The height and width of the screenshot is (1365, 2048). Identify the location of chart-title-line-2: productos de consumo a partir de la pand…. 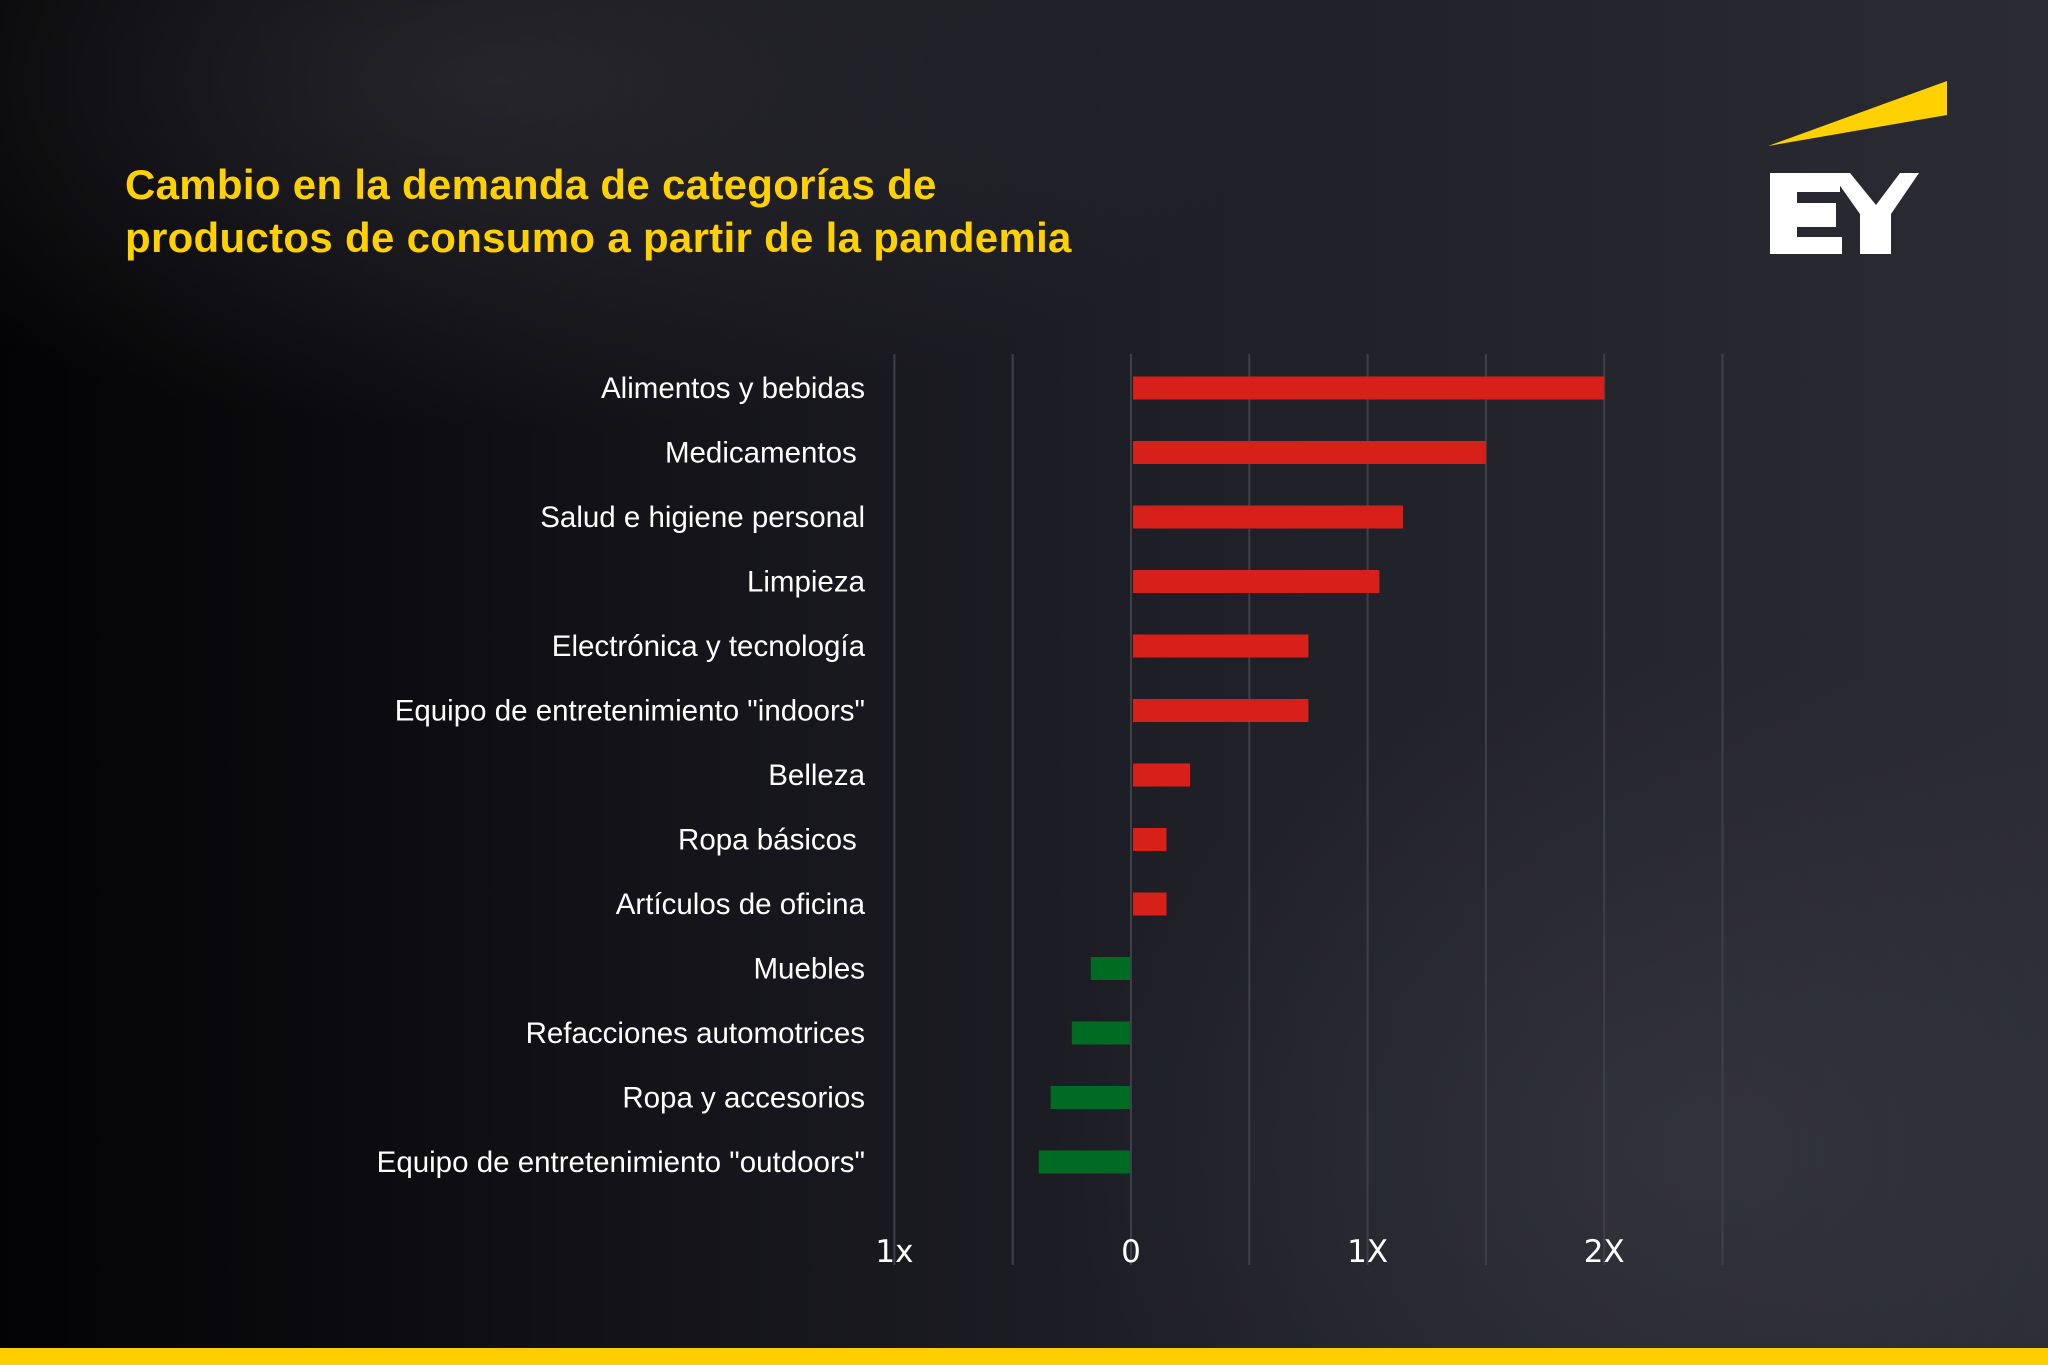
(598, 237).